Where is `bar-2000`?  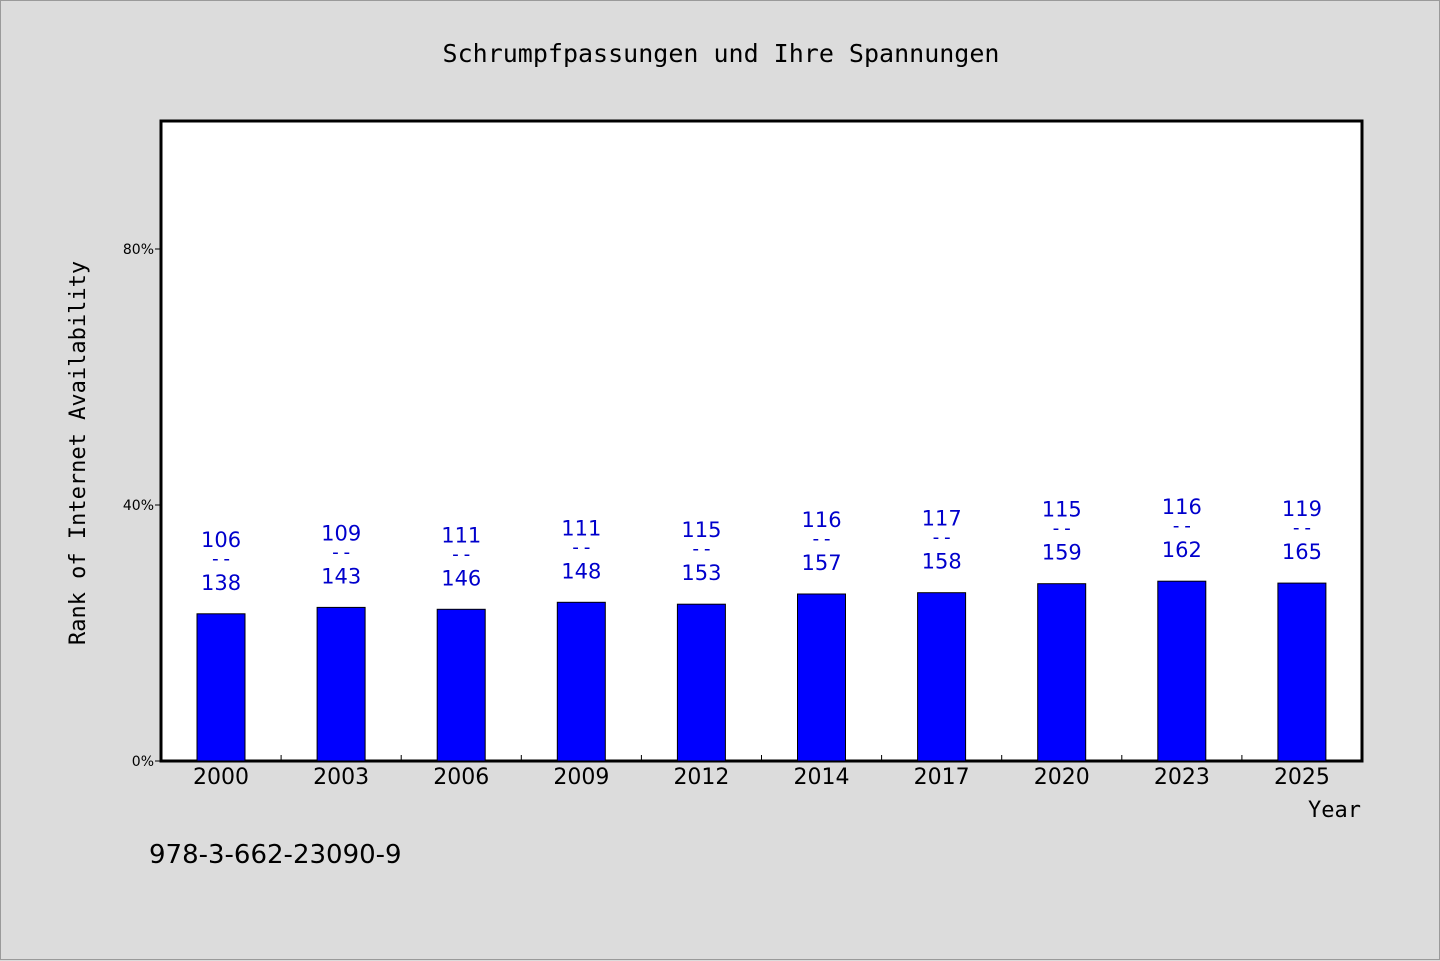 bar-2000 is located at coordinates (221, 687).